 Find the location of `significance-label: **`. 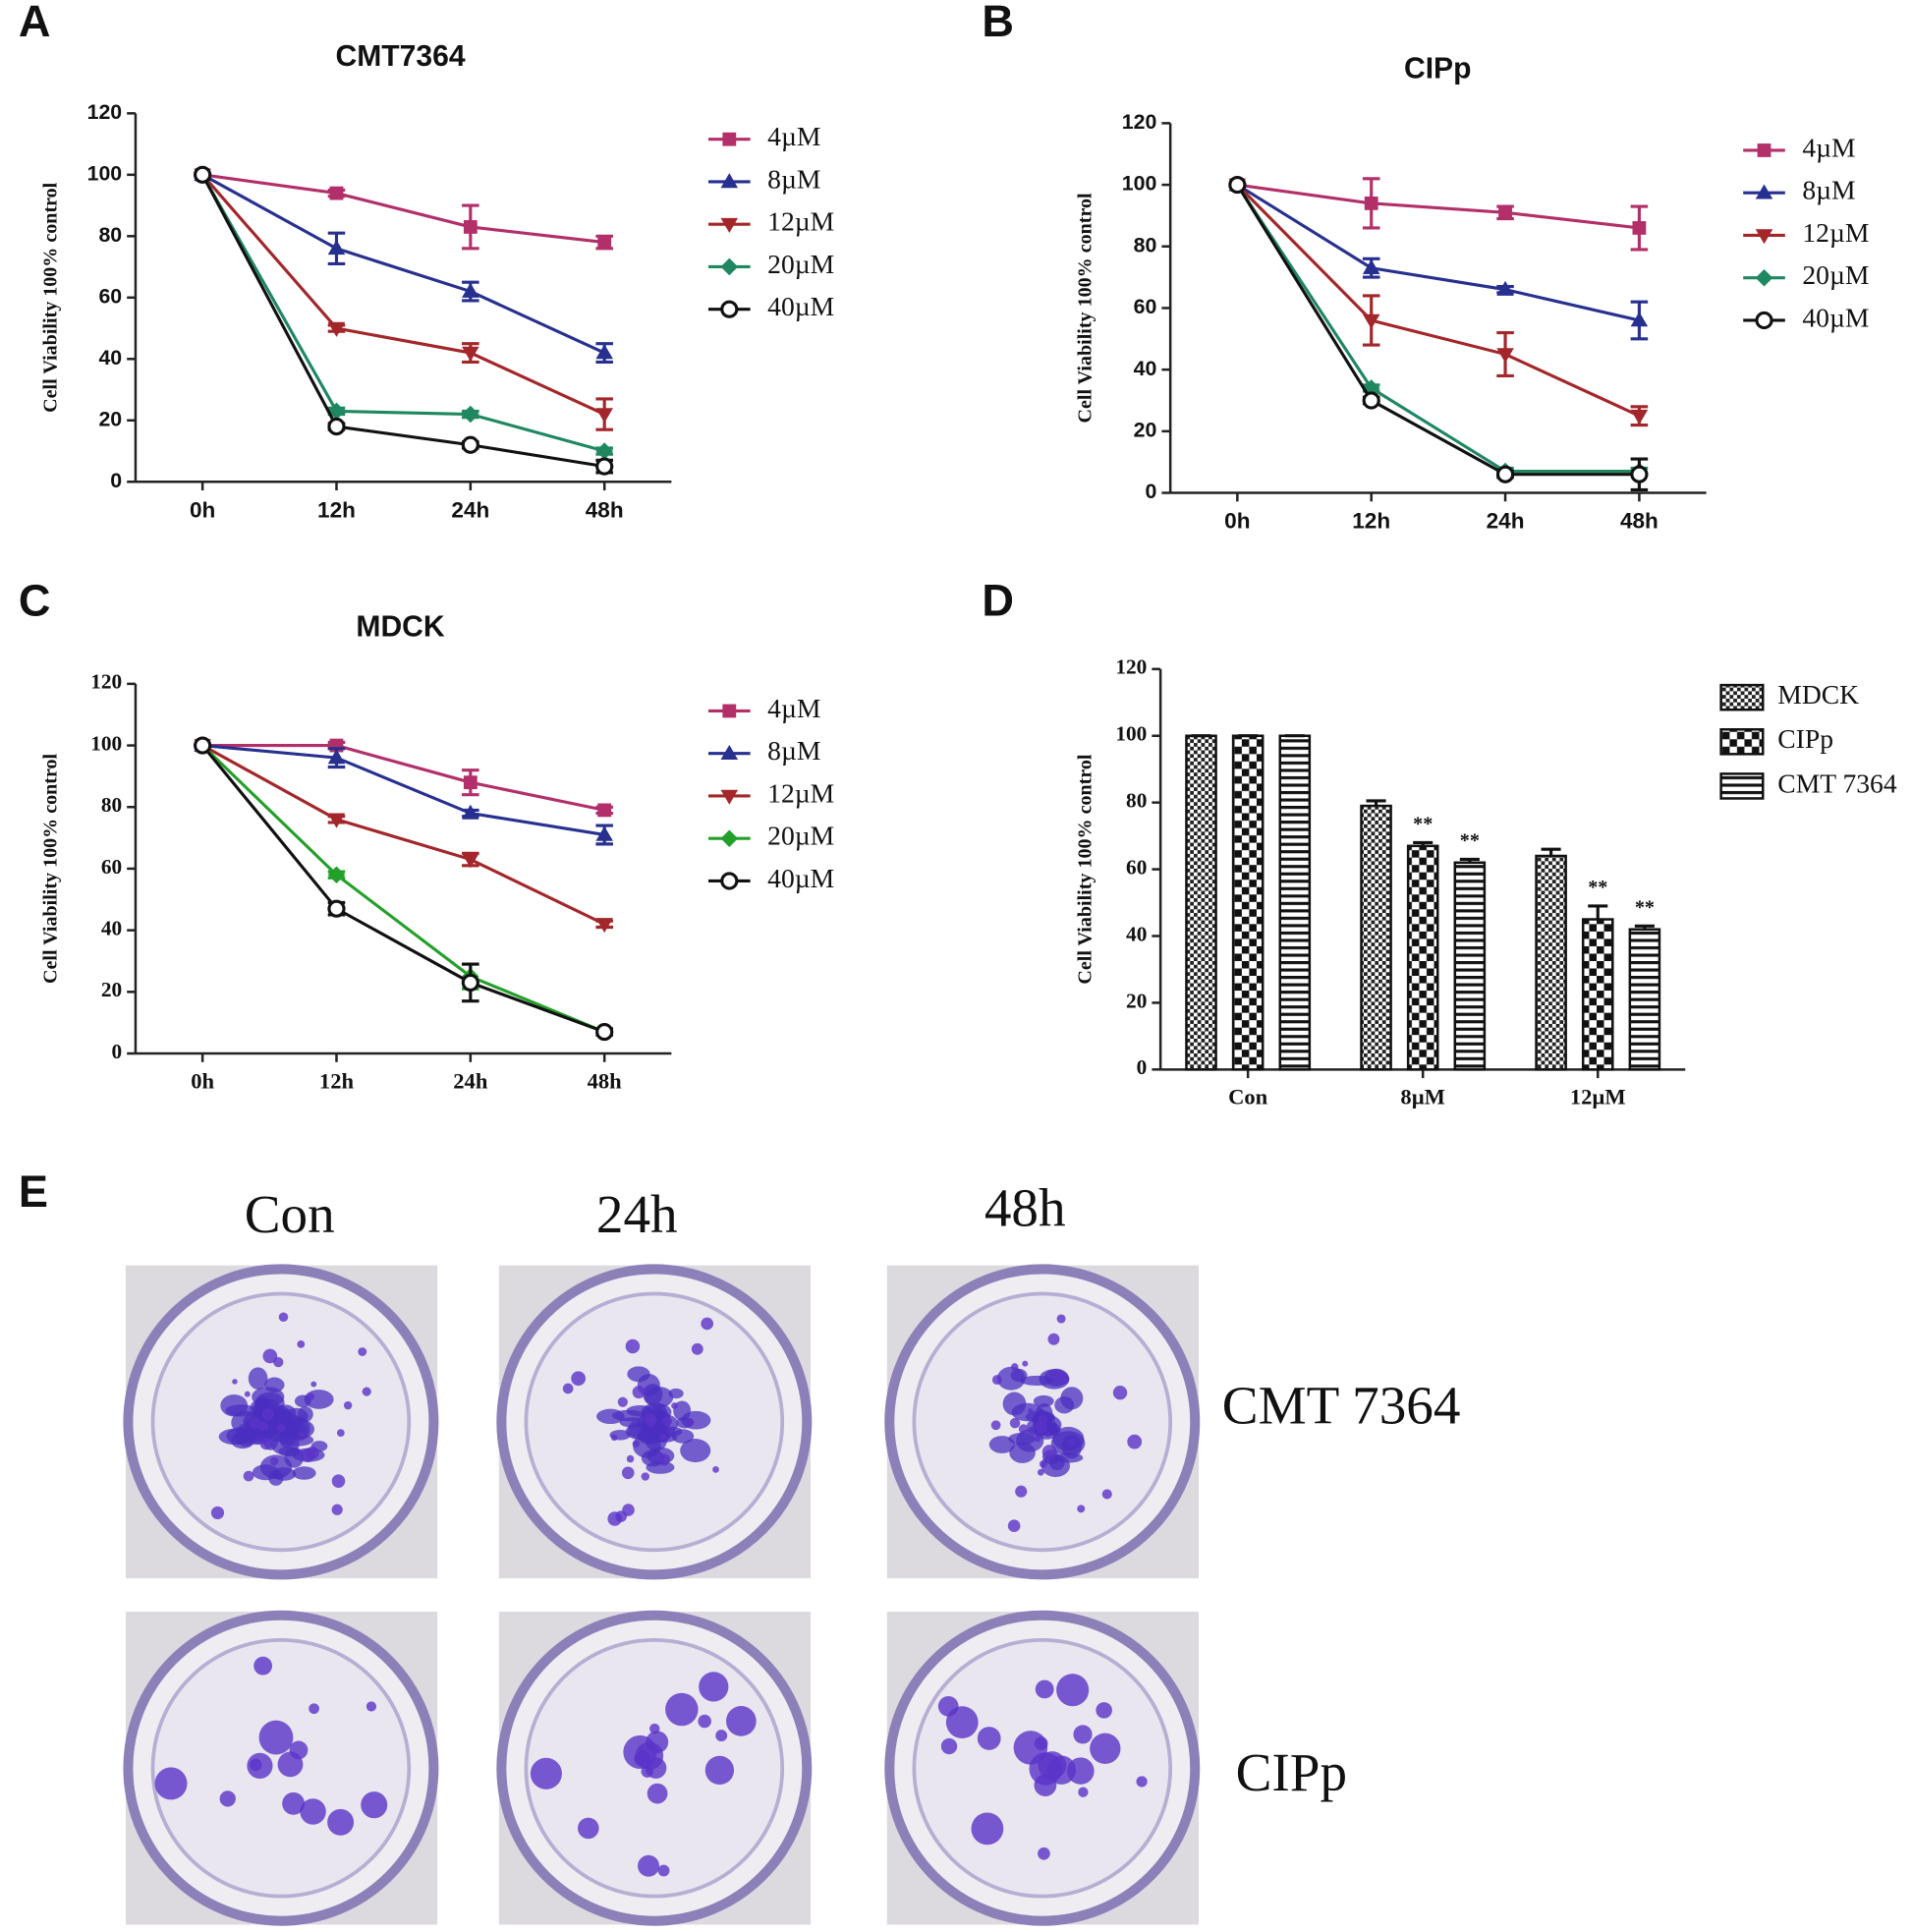

significance-label: ** is located at coordinates (1470, 840).